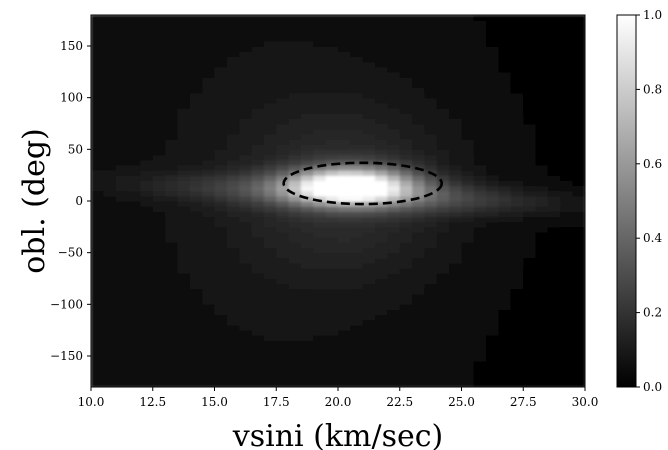 This screenshot has width=668, height=450. What do you see at coordinates (639, 201) in the screenshot?
I see `colorbar: 0.00.20.40.60.81.0` at bounding box center [639, 201].